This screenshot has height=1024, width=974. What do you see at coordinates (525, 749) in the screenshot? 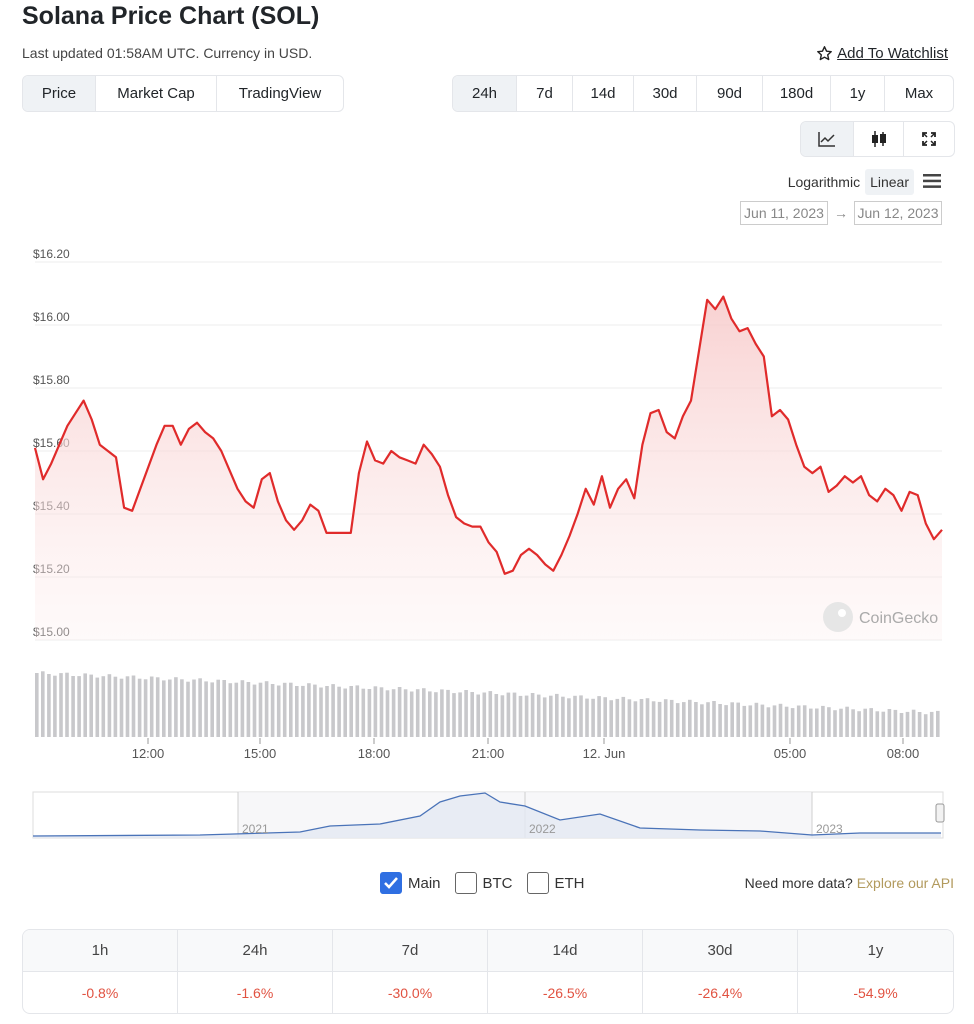
I see `x-axis-labels: 12:00 15:00 18:00 21:00 12. Jun 05:00 08:00` at bounding box center [525, 749].